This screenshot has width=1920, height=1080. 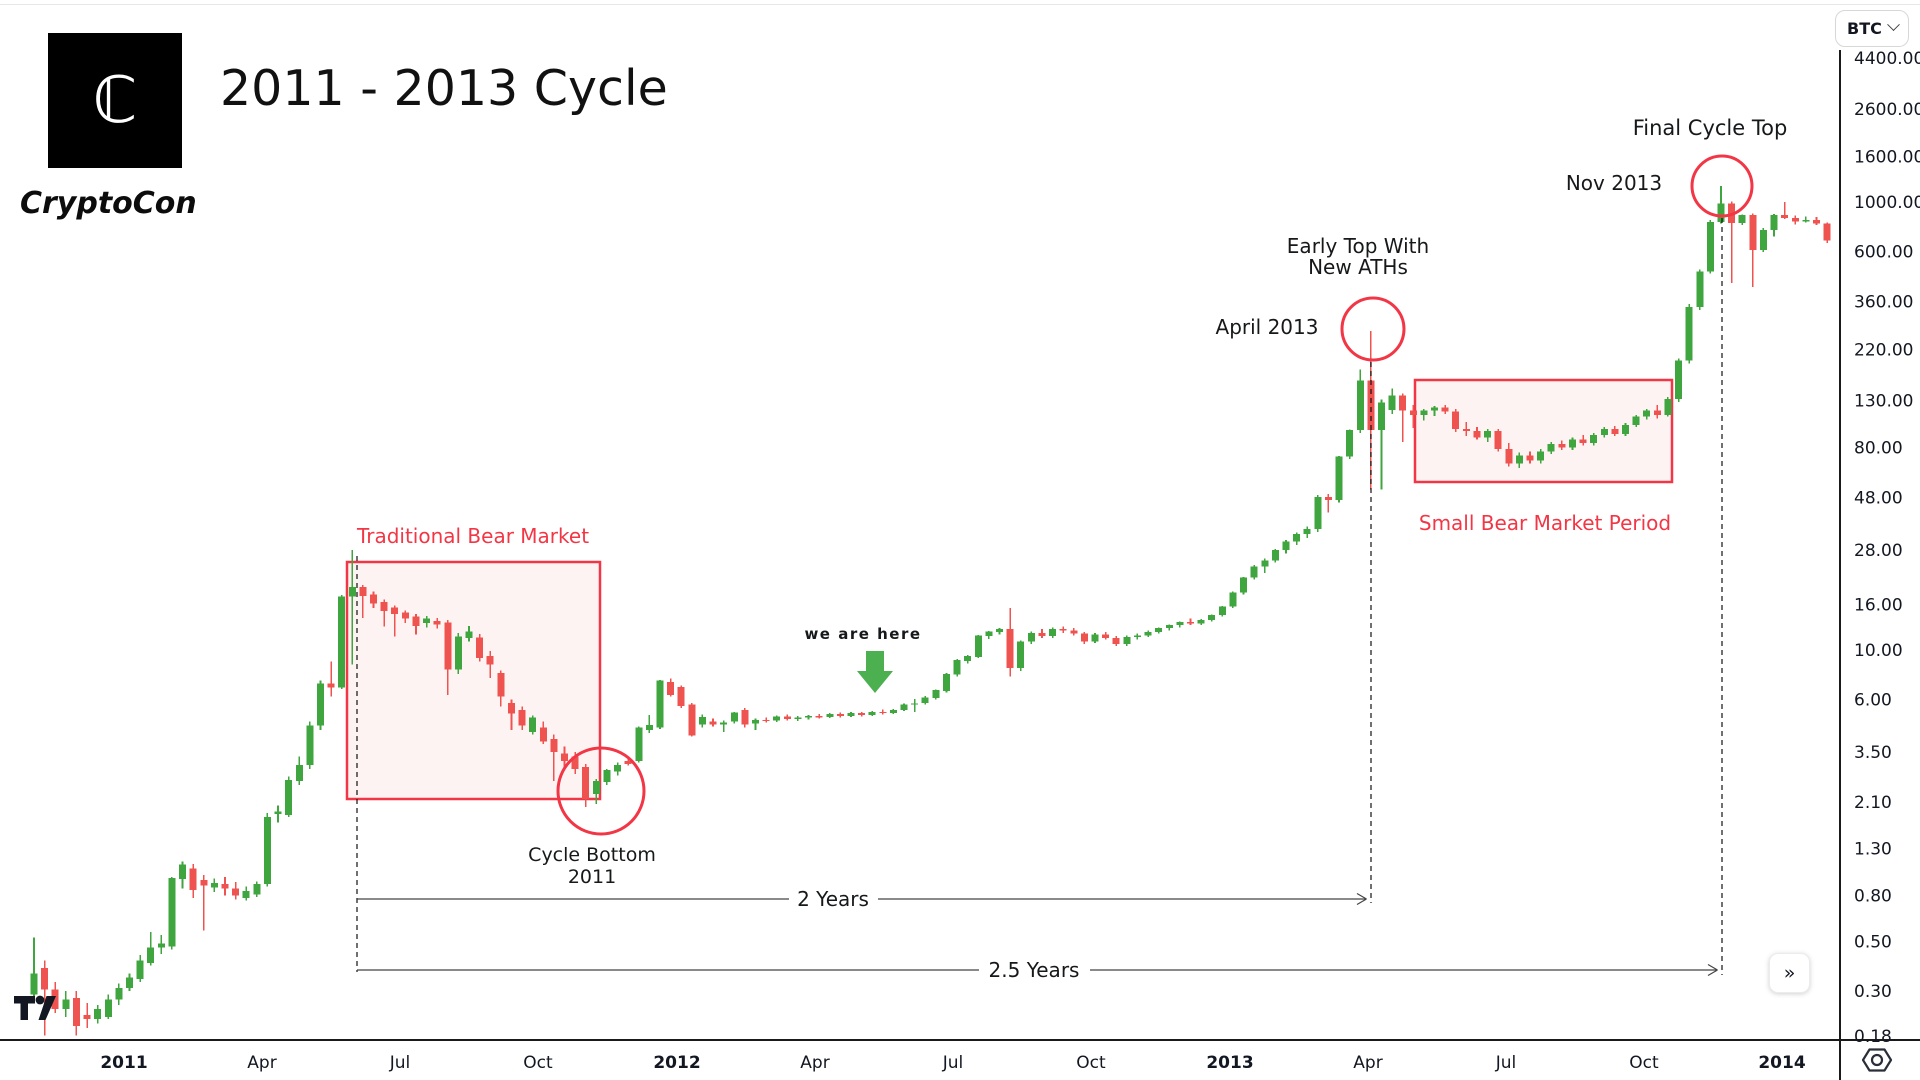 What do you see at coordinates (108, 203) in the screenshot?
I see `brand-name: CryptoCon` at bounding box center [108, 203].